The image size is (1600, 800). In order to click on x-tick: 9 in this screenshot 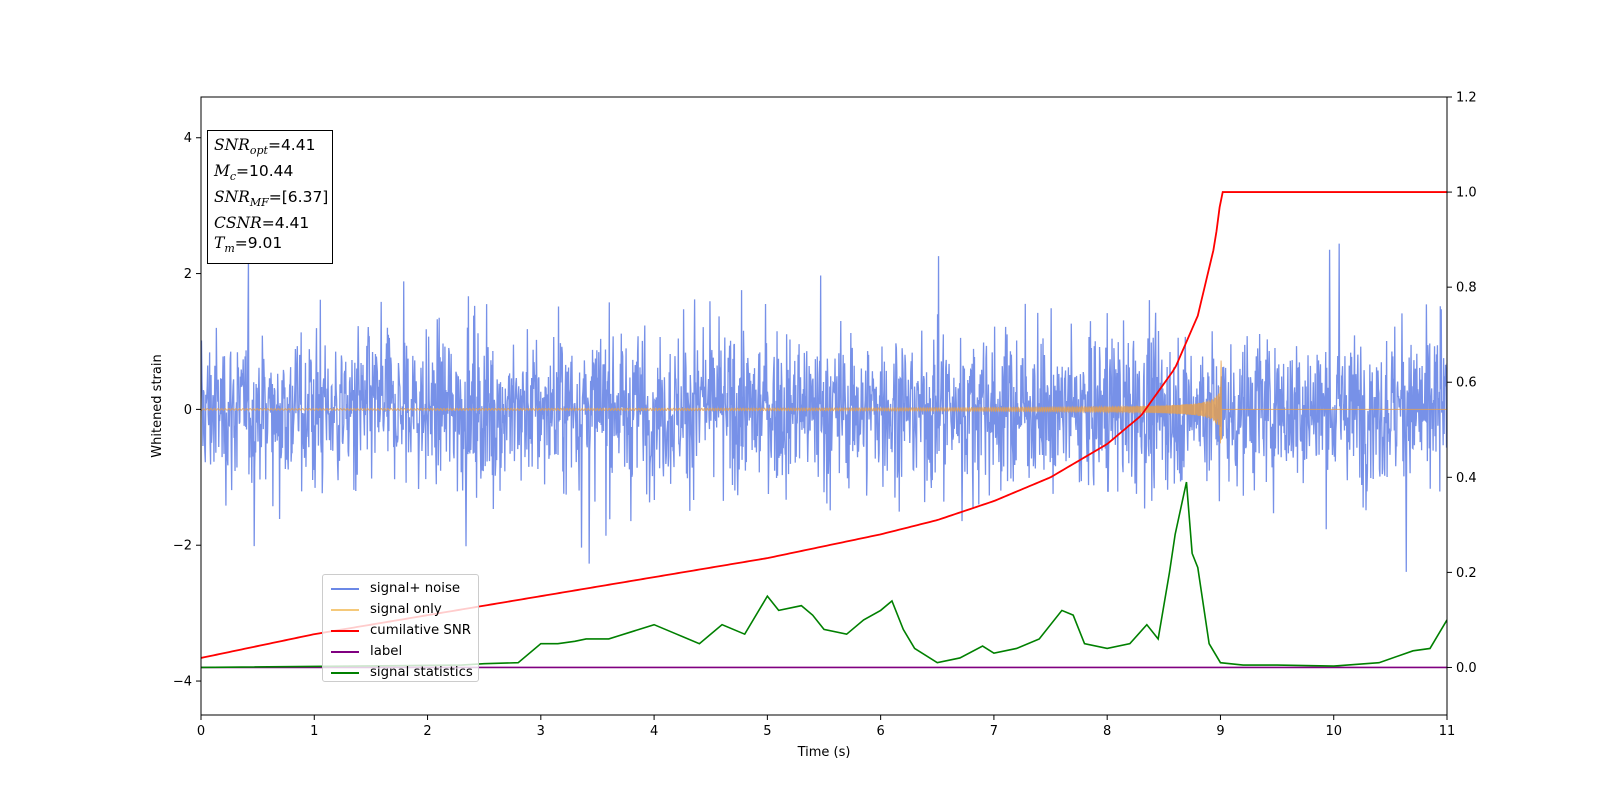, I will do `click(1220, 727)`.